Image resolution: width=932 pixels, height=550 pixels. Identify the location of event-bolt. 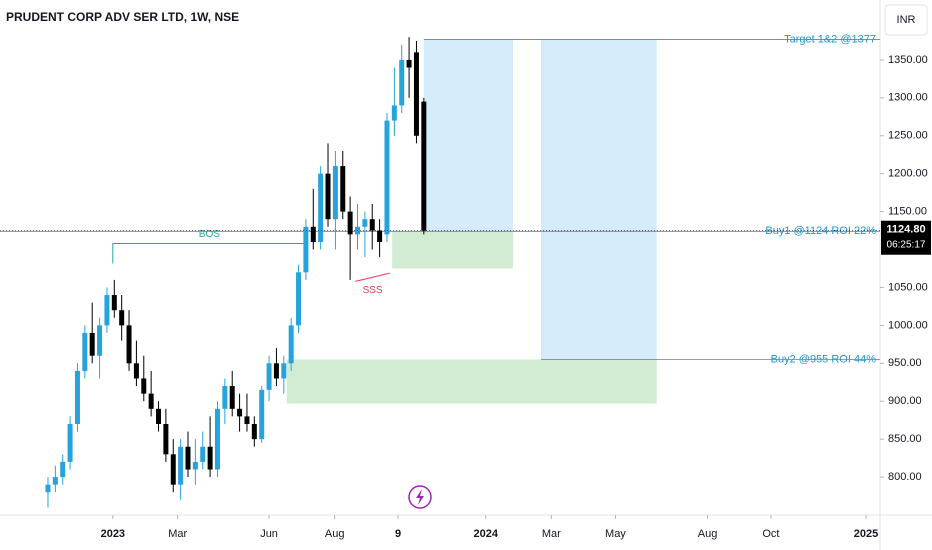
(420, 497).